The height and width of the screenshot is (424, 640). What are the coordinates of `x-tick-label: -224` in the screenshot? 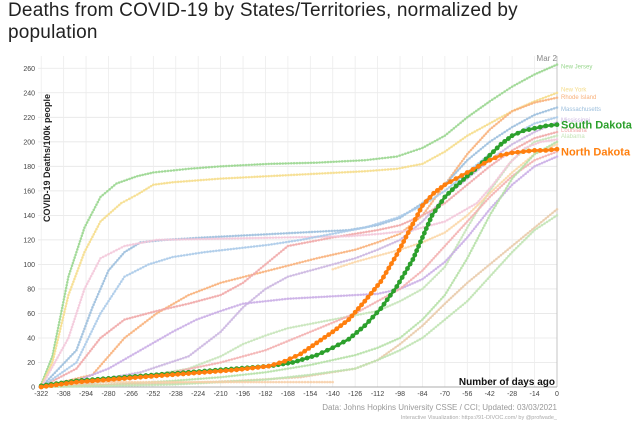 It's located at (198, 394).